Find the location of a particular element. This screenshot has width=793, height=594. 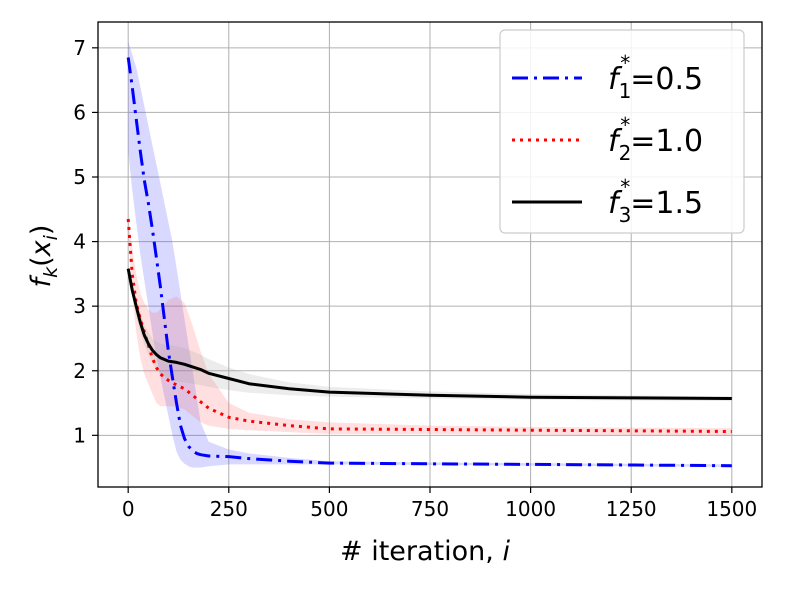

y-tick-label: 2 is located at coordinates (79, 371).